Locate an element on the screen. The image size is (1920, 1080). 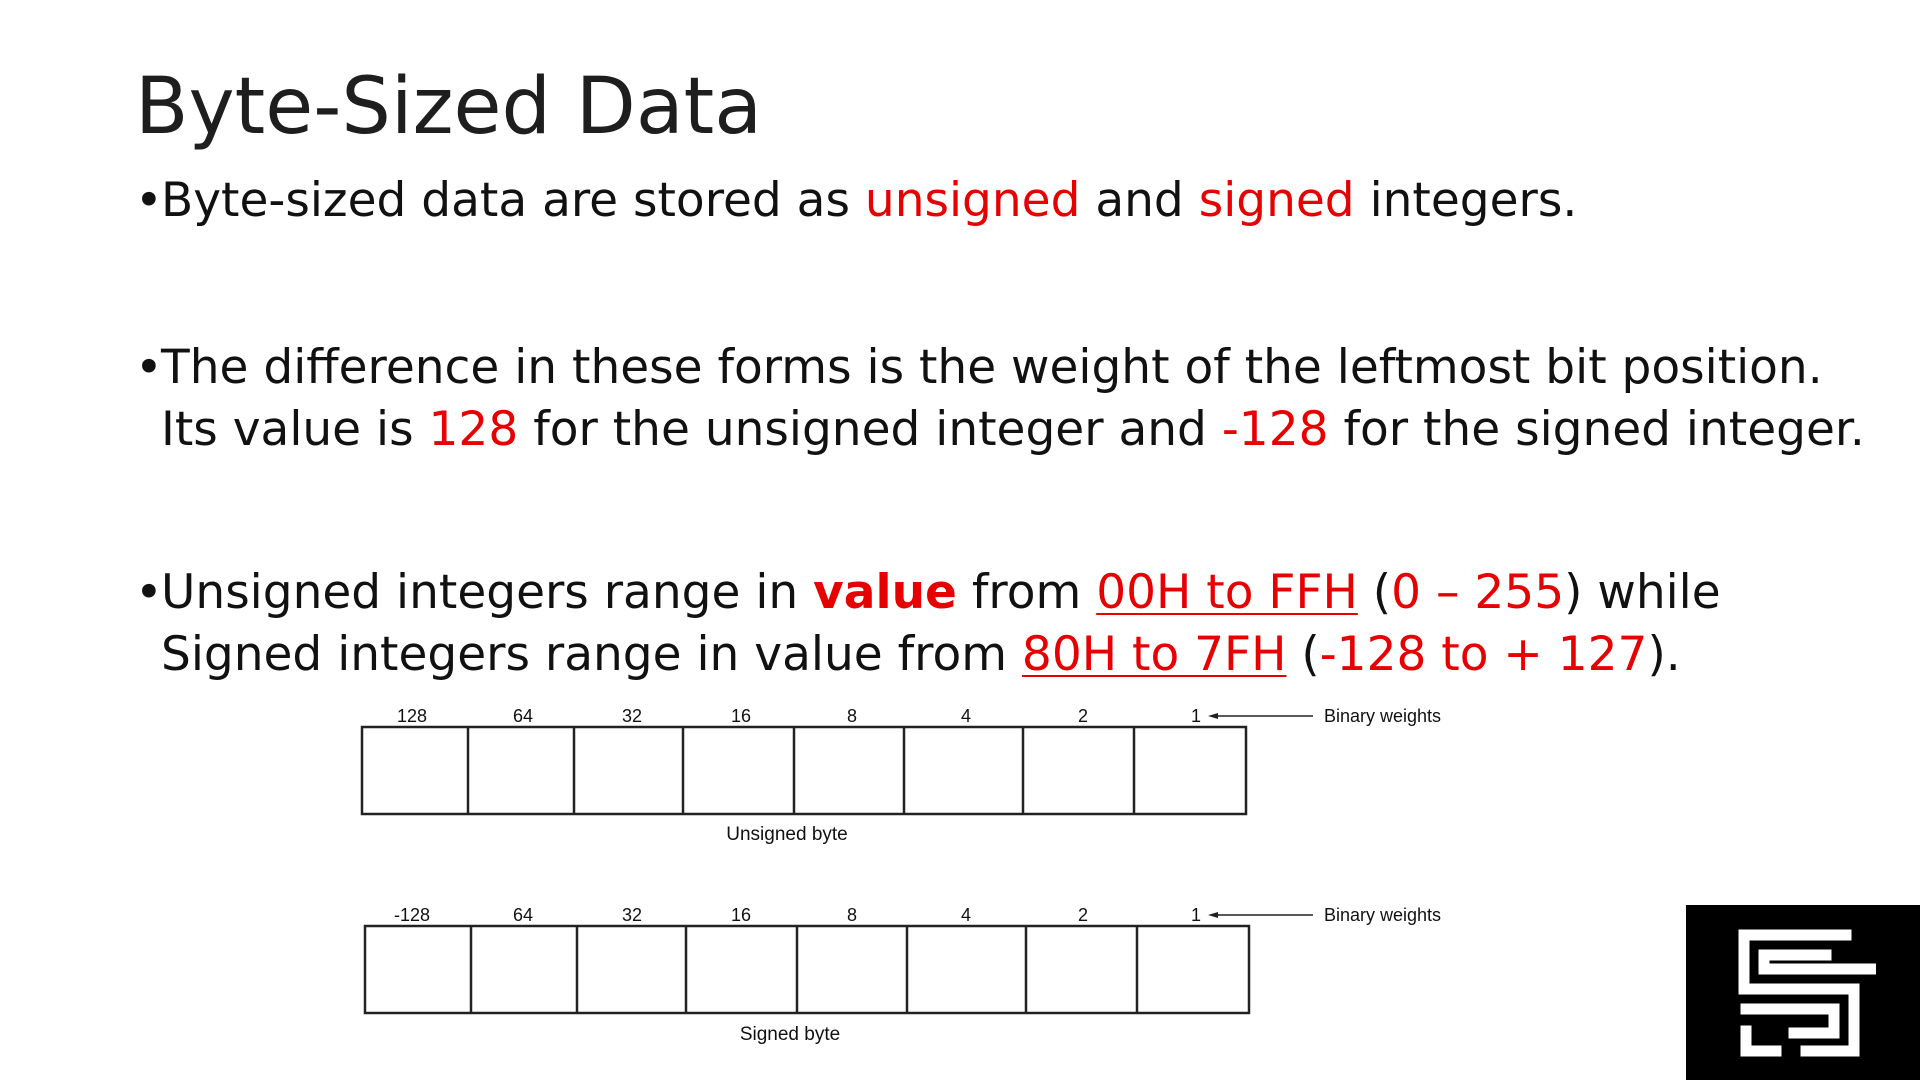
channel-logo is located at coordinates (1803, 992).